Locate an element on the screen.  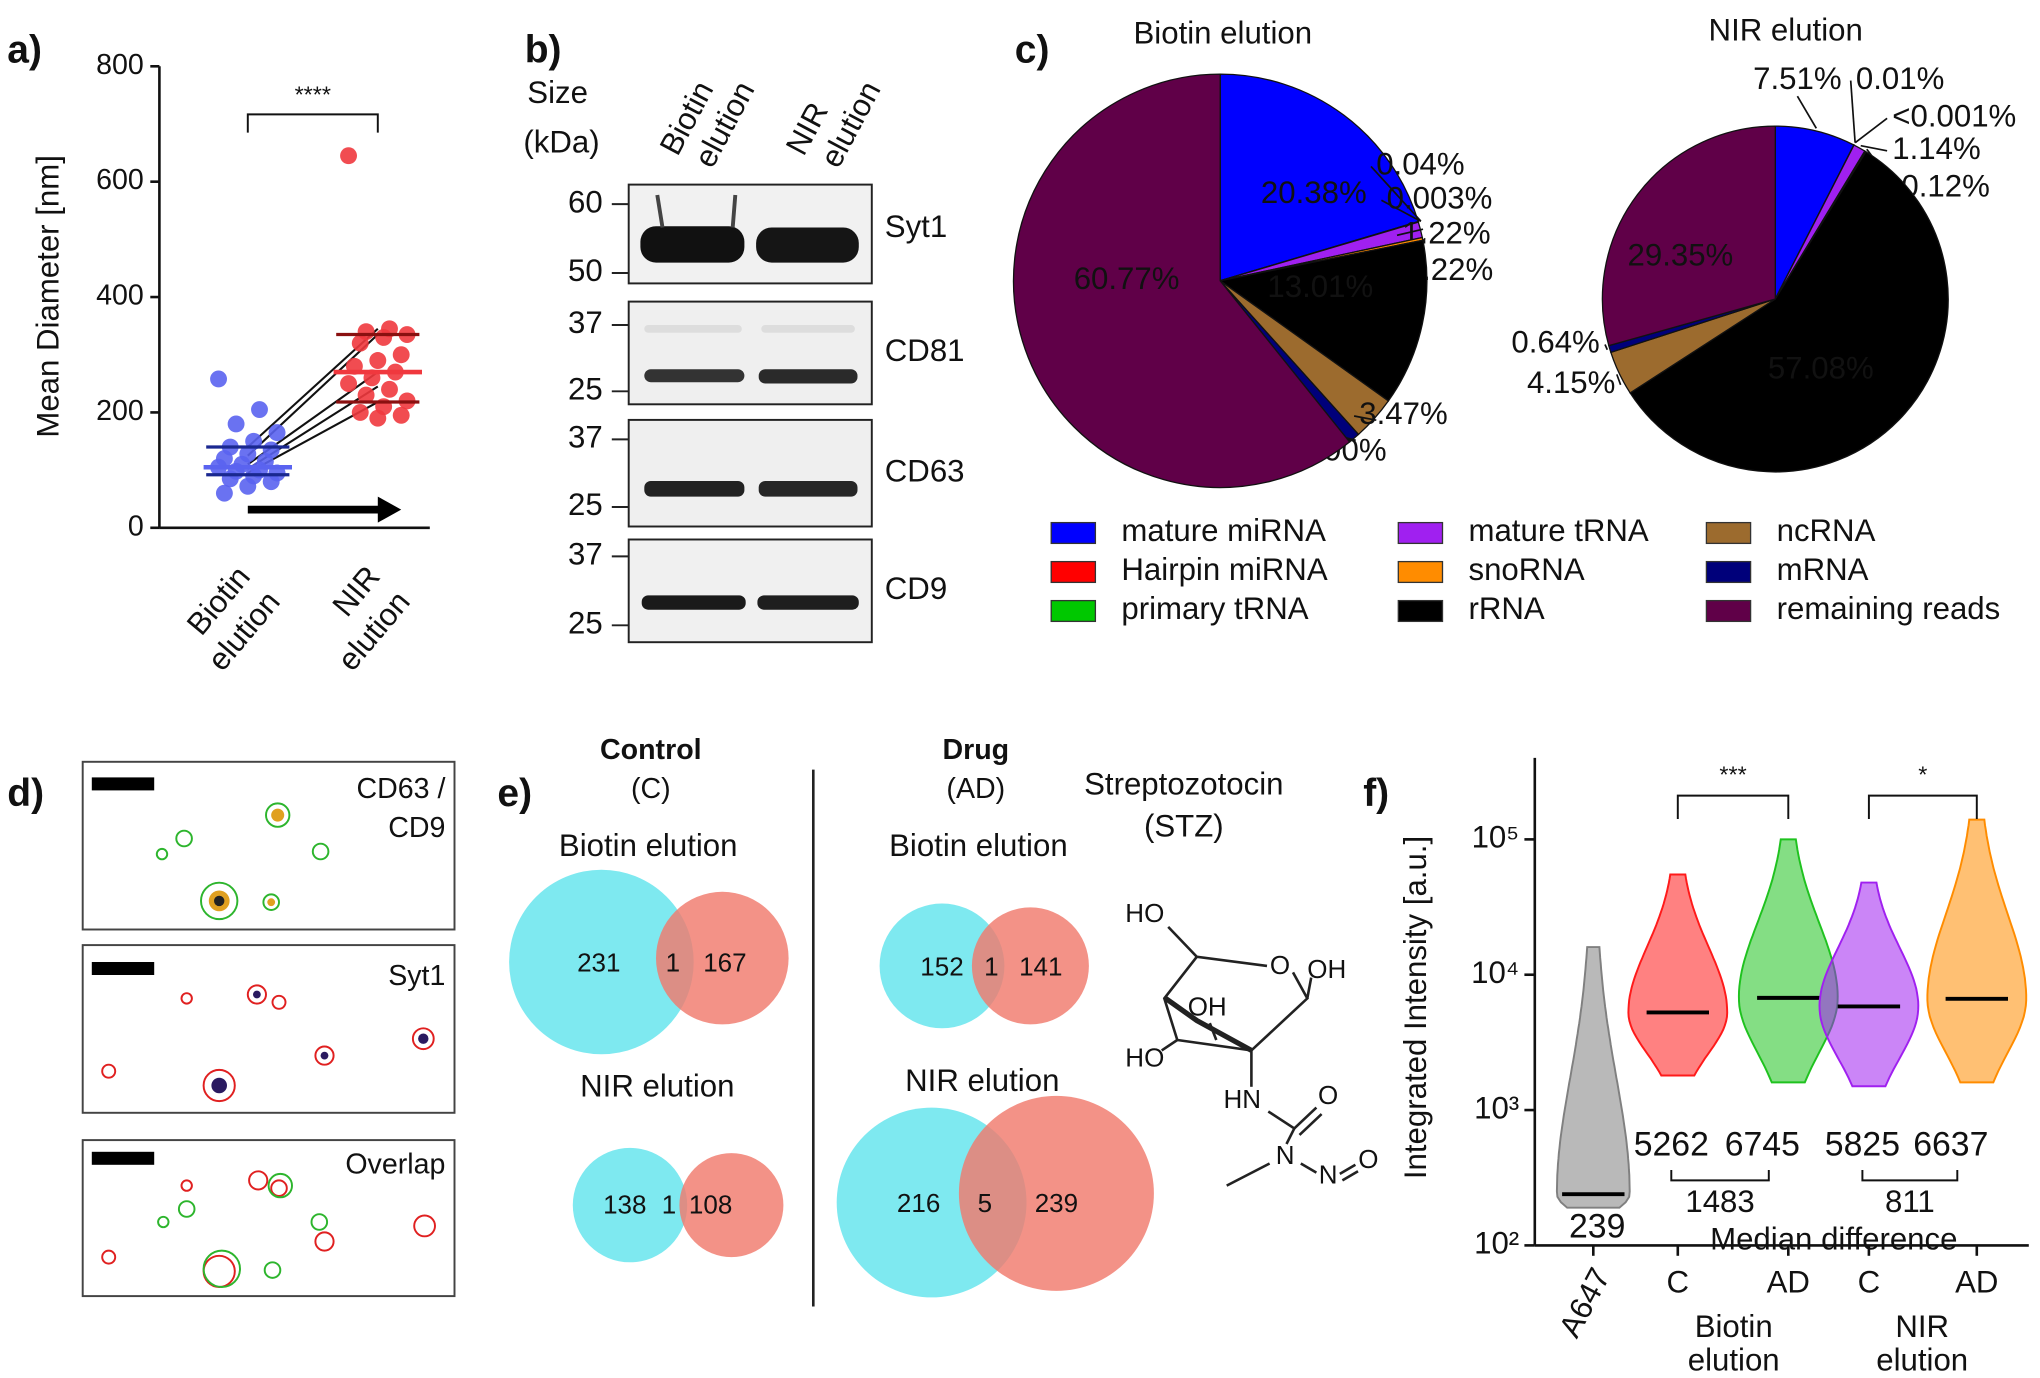
y-tick-label: 10³ is located at coordinates (1496, 1107).